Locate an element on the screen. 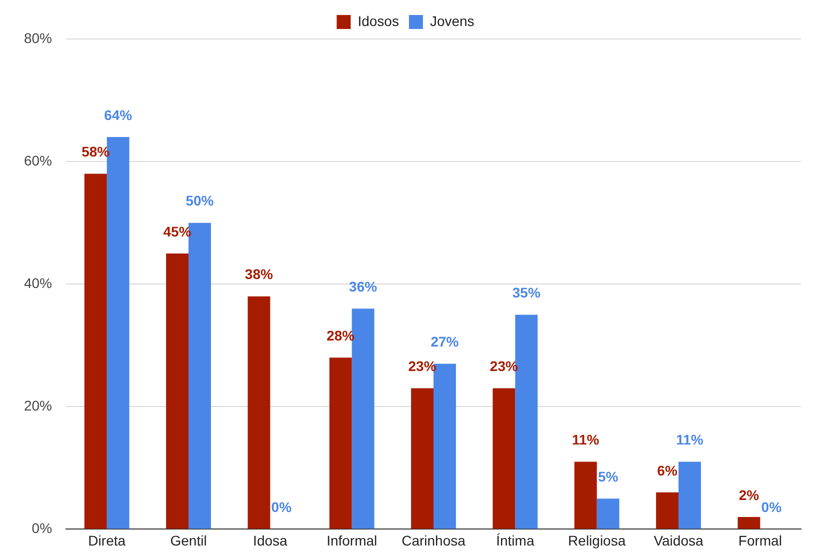  legend-label: Idosos is located at coordinates (378, 20).